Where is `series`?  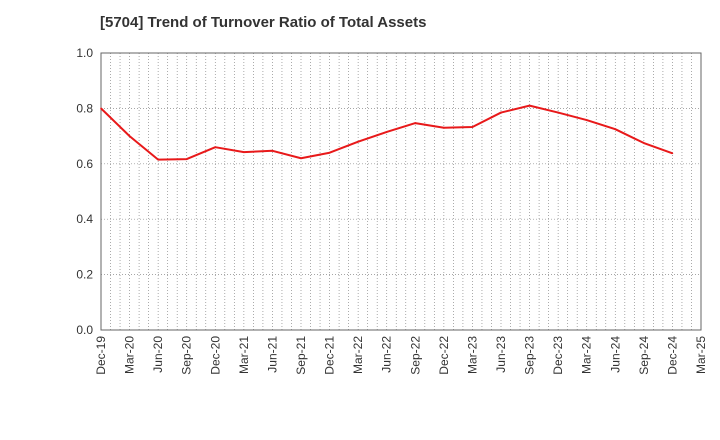 series is located at coordinates (387, 132).